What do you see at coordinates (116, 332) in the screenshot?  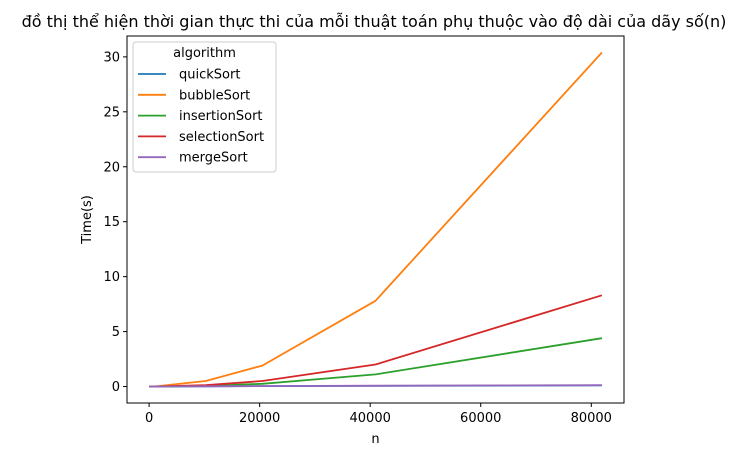 I see `y-tick-label: 5` at bounding box center [116, 332].